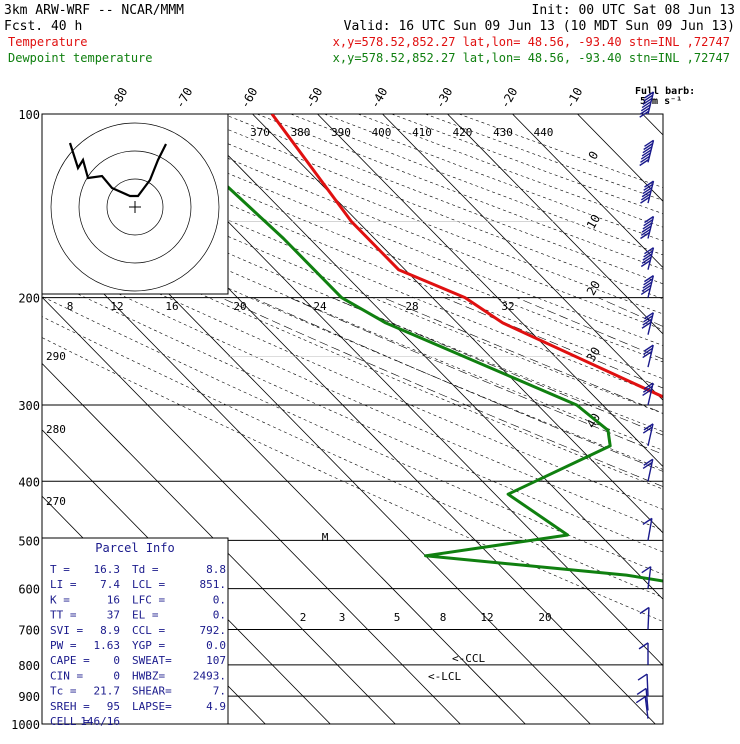  What do you see at coordinates (29, 299) in the screenshot?
I see `pressure-tick-label: 200` at bounding box center [29, 299].